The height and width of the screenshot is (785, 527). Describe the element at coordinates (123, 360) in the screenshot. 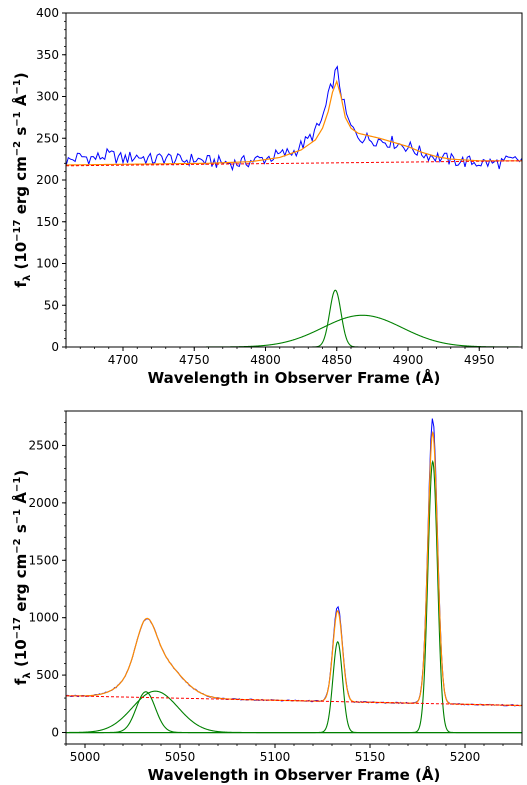

I see `x-tick-label: 4700` at that location.